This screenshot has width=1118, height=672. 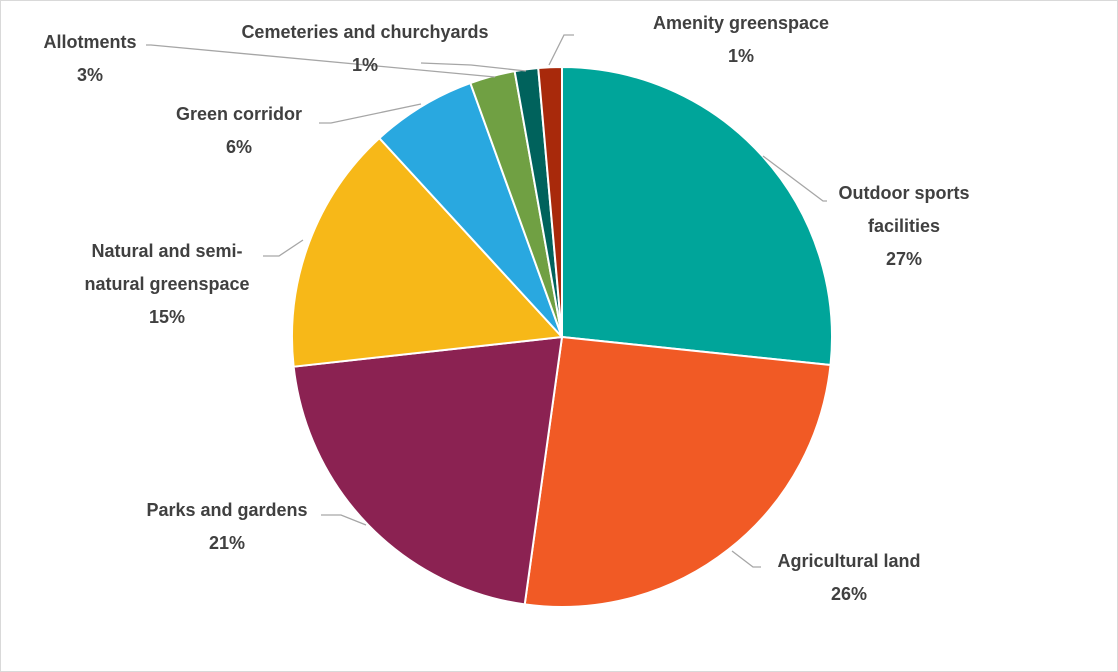 I want to click on data-label-amenity-greenspace: Amenity greenspace 1%, so click(x=741, y=39).